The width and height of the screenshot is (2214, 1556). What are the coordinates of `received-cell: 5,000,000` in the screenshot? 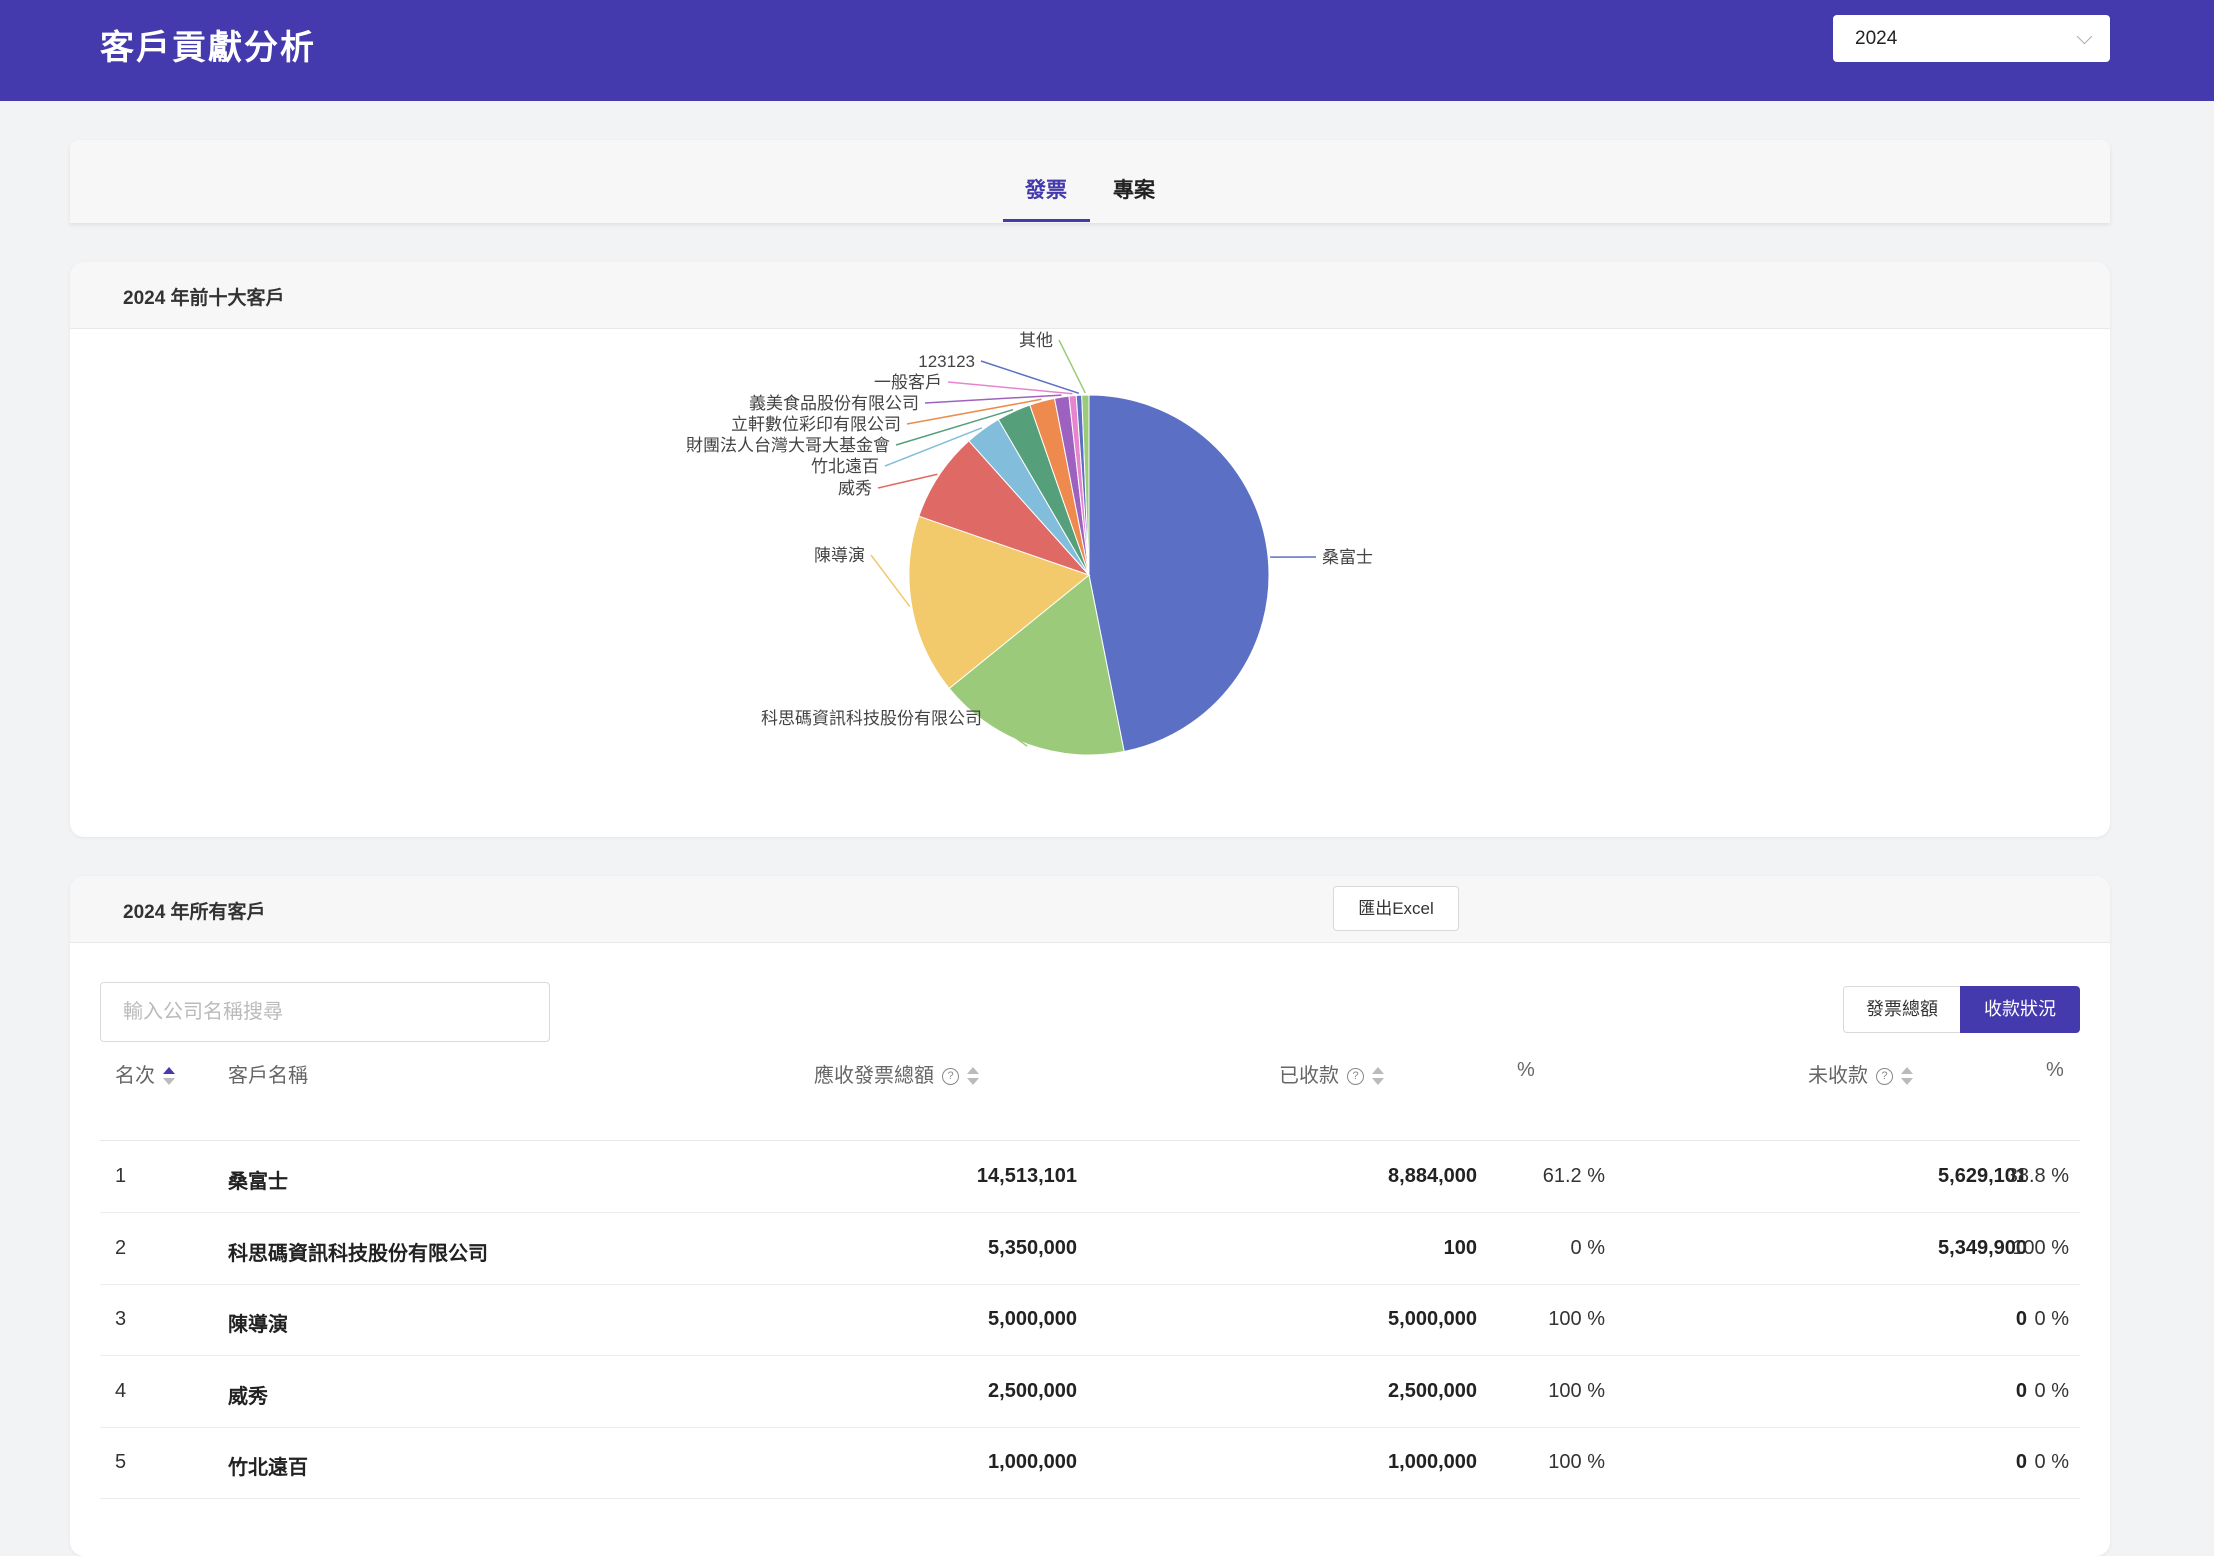 It's located at (1238, 1319).